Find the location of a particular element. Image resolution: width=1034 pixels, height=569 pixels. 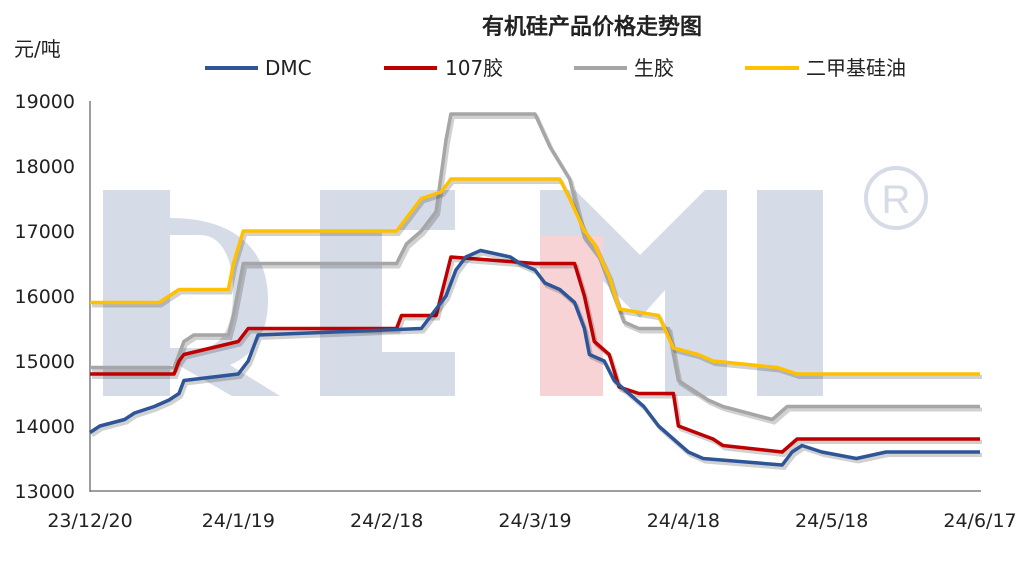

y-tick-label: 15000 is located at coordinates (45, 362).